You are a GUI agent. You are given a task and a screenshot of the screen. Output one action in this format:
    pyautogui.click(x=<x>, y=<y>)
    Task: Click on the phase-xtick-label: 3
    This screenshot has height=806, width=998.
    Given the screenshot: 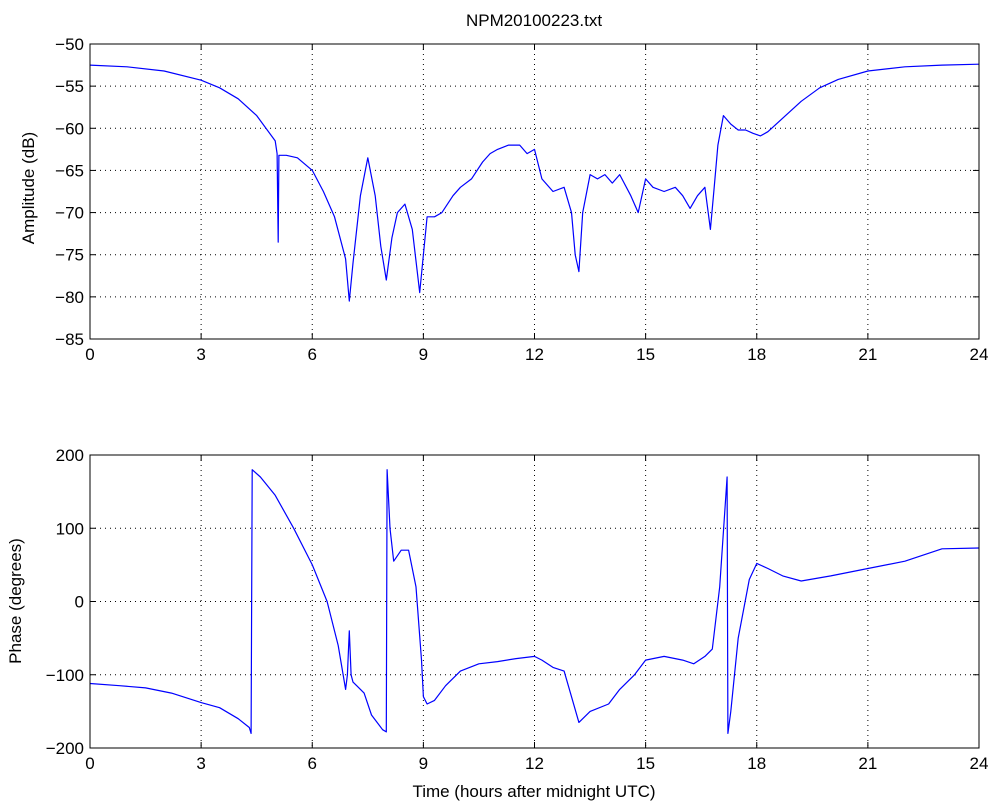 What is the action you would take?
    pyautogui.click(x=200, y=763)
    